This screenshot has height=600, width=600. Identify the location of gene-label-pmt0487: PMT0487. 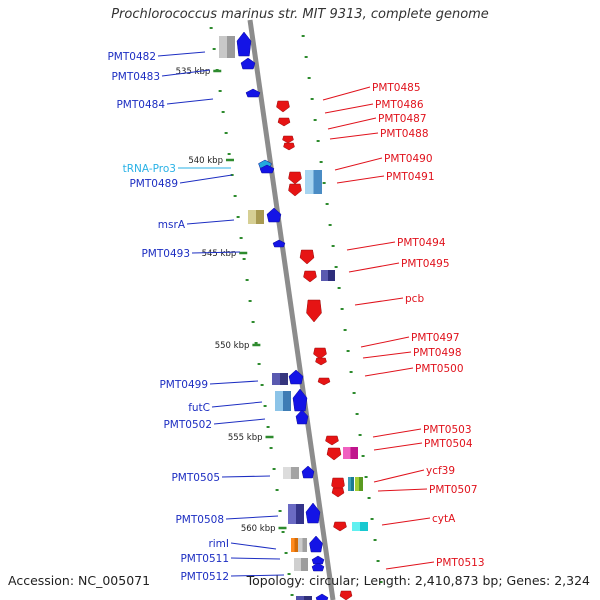
(402, 119).